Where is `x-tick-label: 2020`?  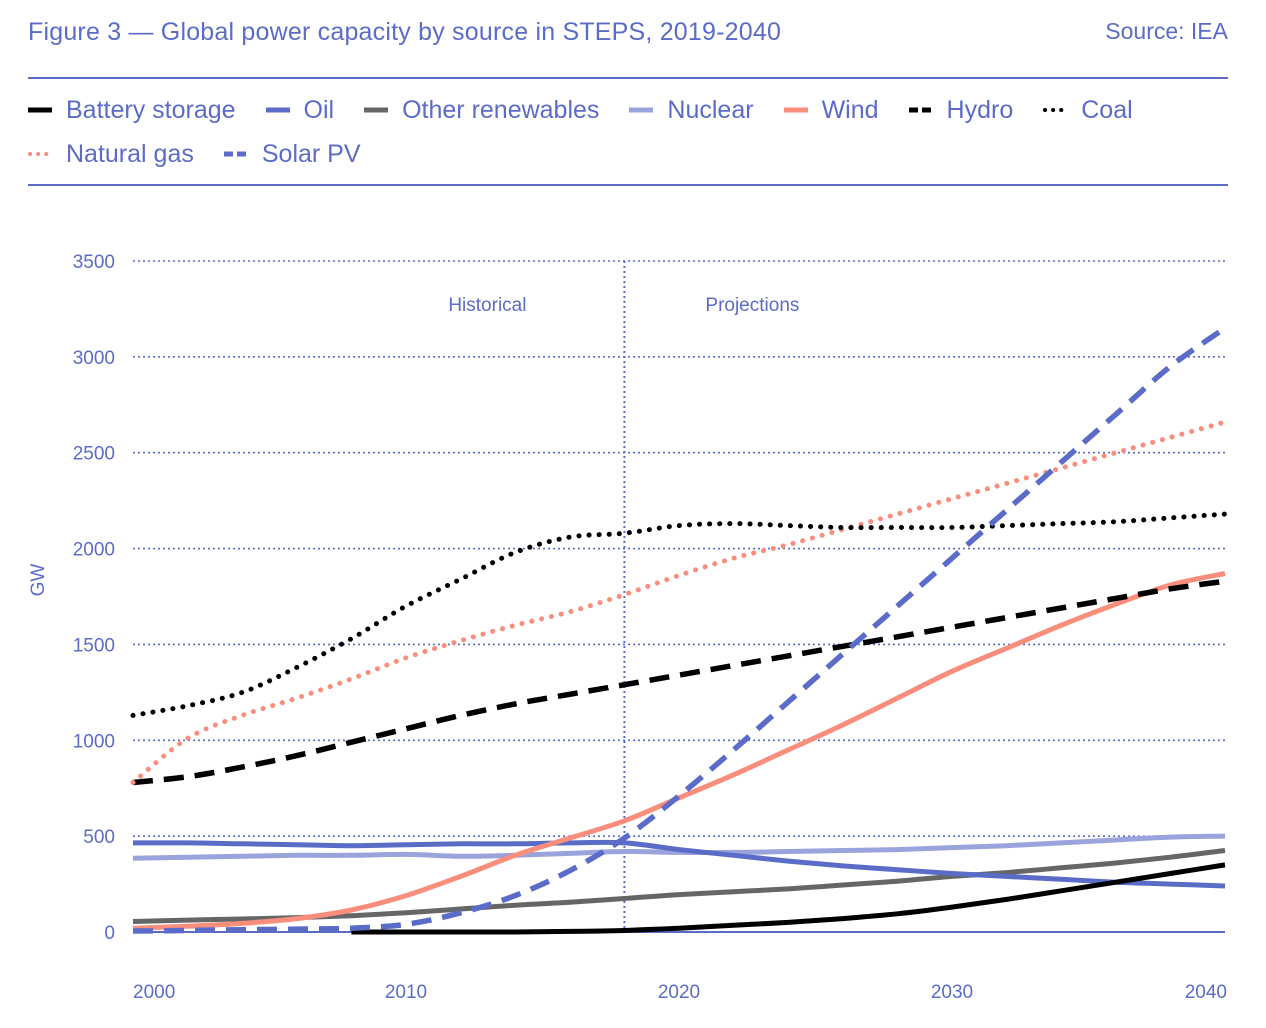
x-tick-label: 2020 is located at coordinates (679, 992).